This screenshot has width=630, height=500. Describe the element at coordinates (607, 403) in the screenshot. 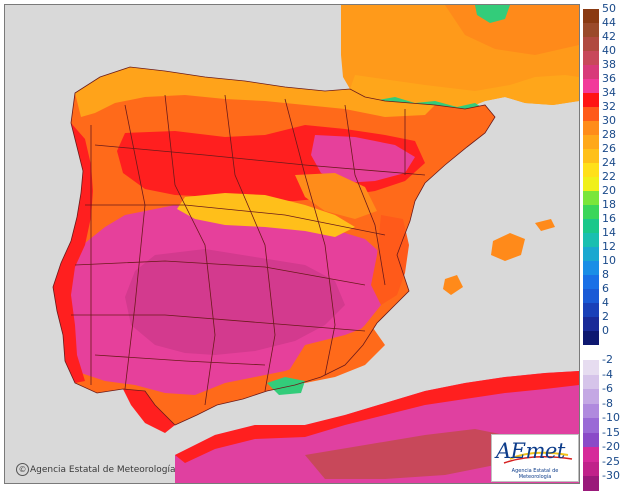

I see `legend-label: -8` at that location.